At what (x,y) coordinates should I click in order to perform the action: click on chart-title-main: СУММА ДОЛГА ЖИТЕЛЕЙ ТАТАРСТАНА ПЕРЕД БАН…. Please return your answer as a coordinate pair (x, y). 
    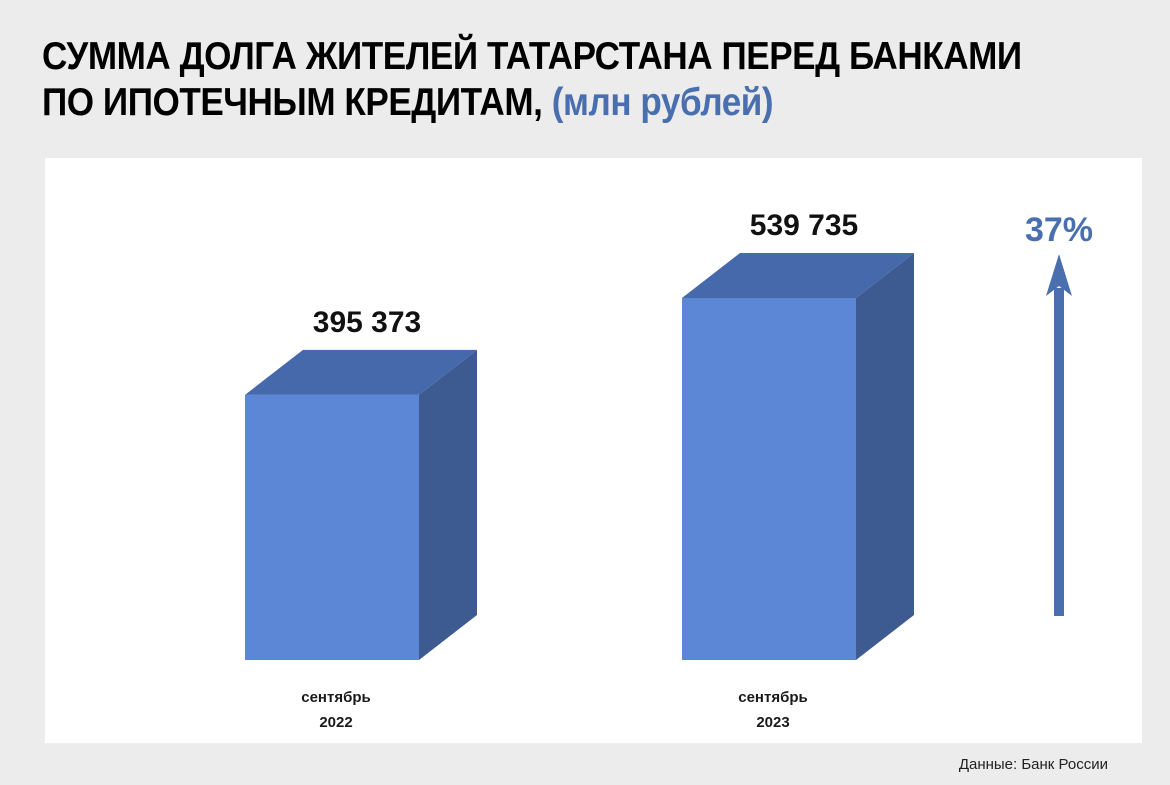
    Looking at the image, I should click on (532, 79).